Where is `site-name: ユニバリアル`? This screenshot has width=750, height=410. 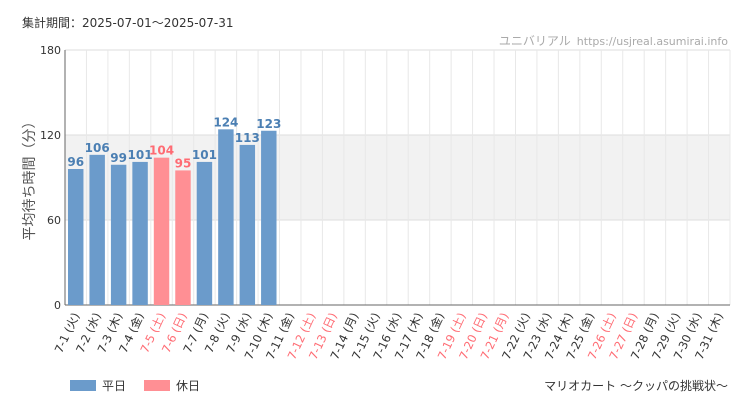 site-name: ユニバリアル is located at coordinates (534, 41).